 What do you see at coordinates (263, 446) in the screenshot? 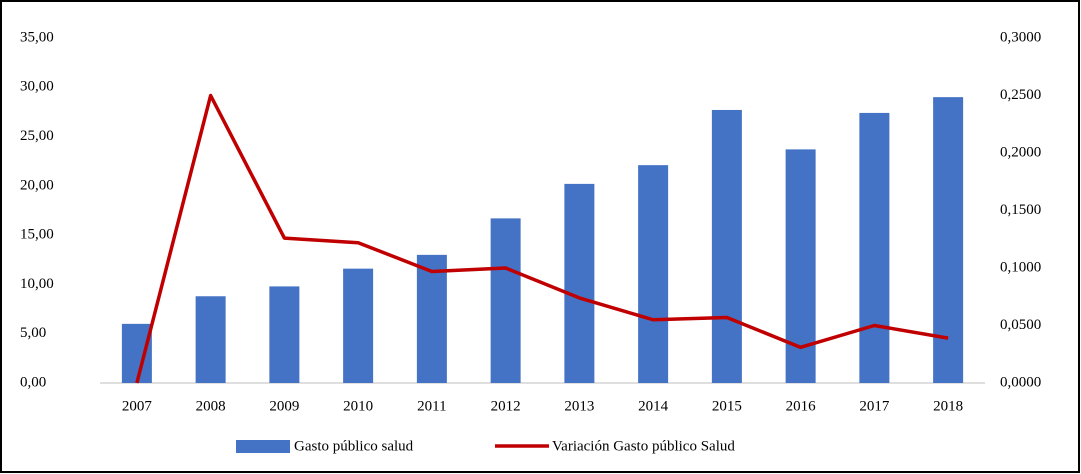
I see `legend-swatch` at bounding box center [263, 446].